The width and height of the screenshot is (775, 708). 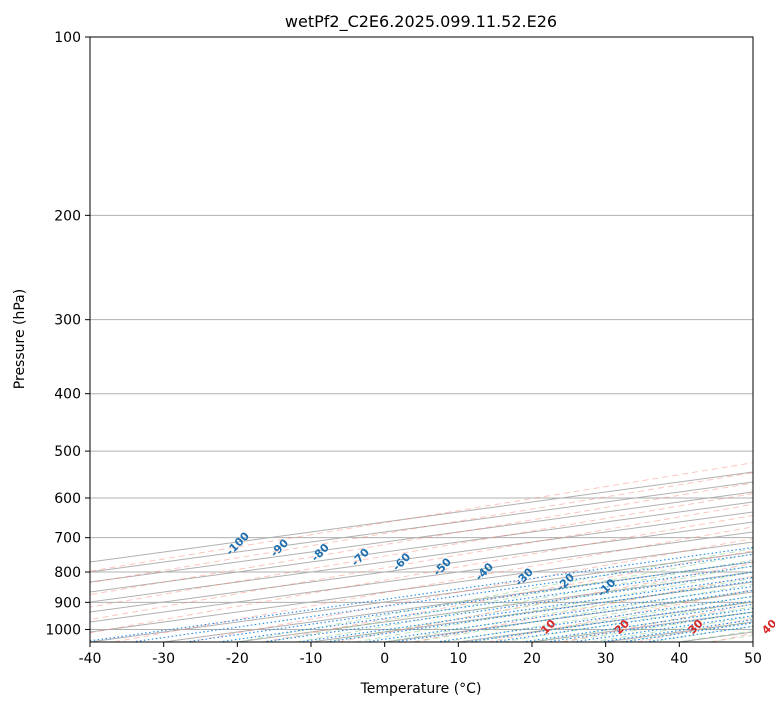 What do you see at coordinates (67, 216) in the screenshot?
I see `y-tick-label: 200` at bounding box center [67, 216].